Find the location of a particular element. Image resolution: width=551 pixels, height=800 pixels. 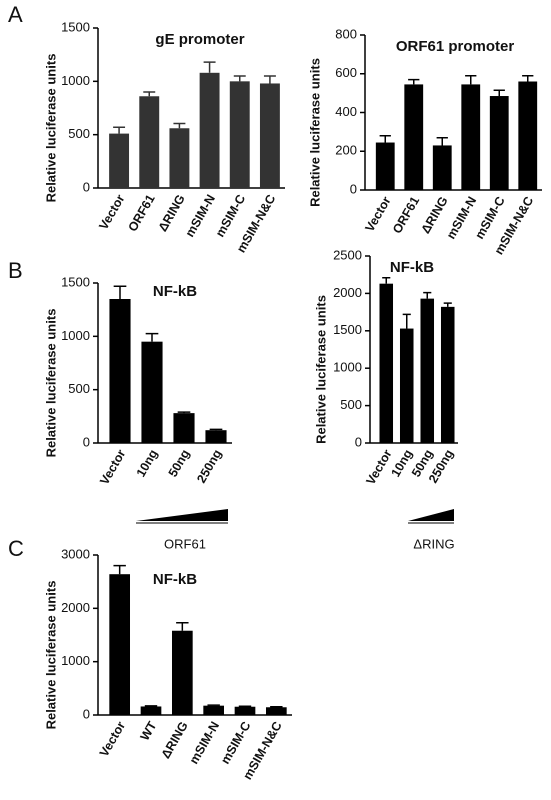

chart-title: gE promoter is located at coordinates (199, 39).